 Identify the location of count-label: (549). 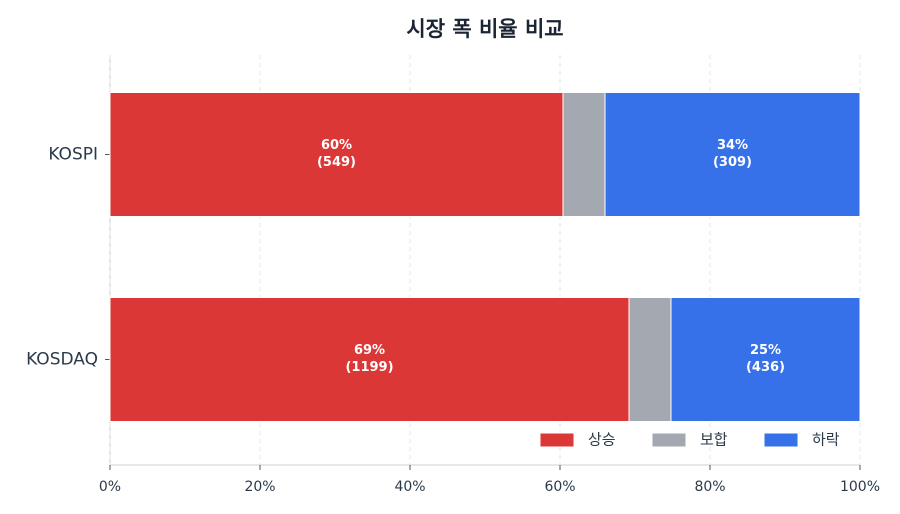
(336, 162).